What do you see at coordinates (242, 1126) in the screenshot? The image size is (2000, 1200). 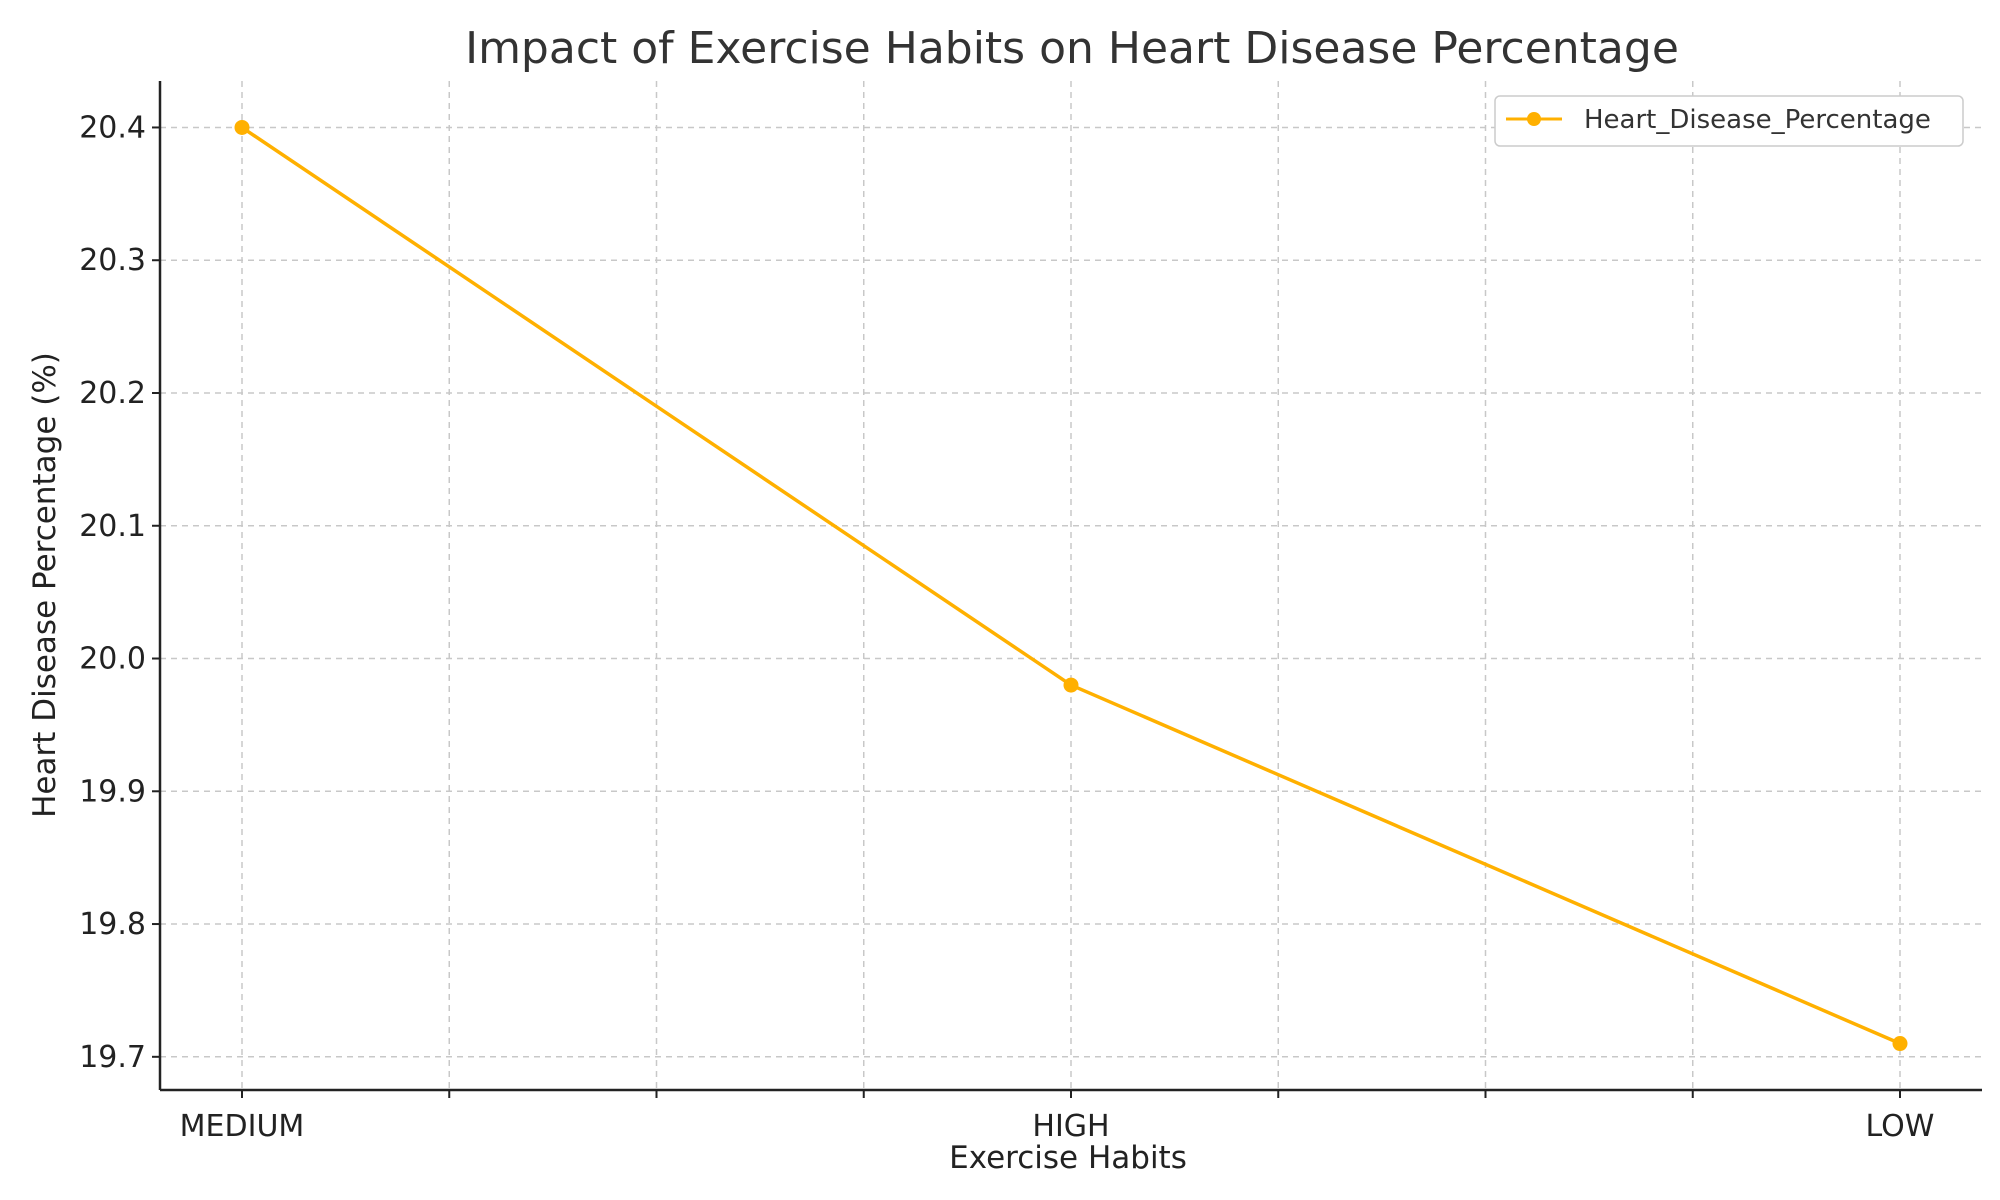 I see `x-tick-label: MEDIUM` at bounding box center [242, 1126].